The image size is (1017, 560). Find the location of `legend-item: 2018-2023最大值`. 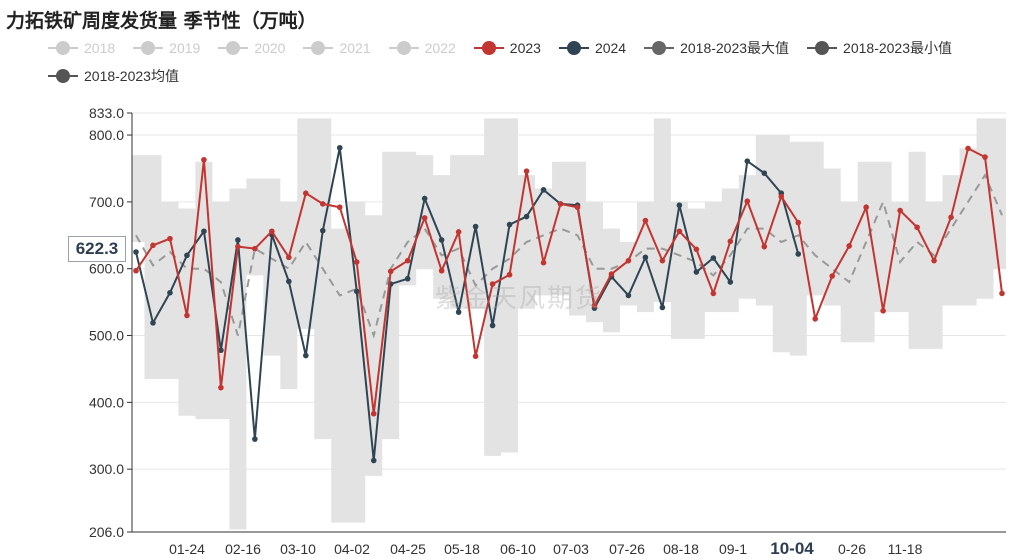

legend-item: 2018-2023最大值 is located at coordinates (716, 48).